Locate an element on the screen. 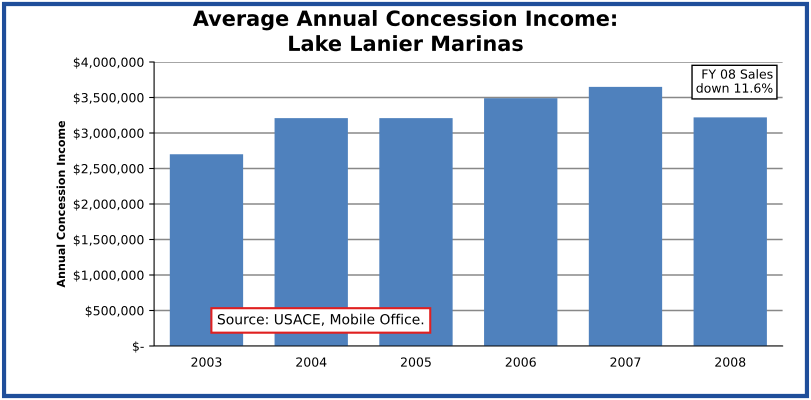  y-tick-label: $- is located at coordinates (138, 347).